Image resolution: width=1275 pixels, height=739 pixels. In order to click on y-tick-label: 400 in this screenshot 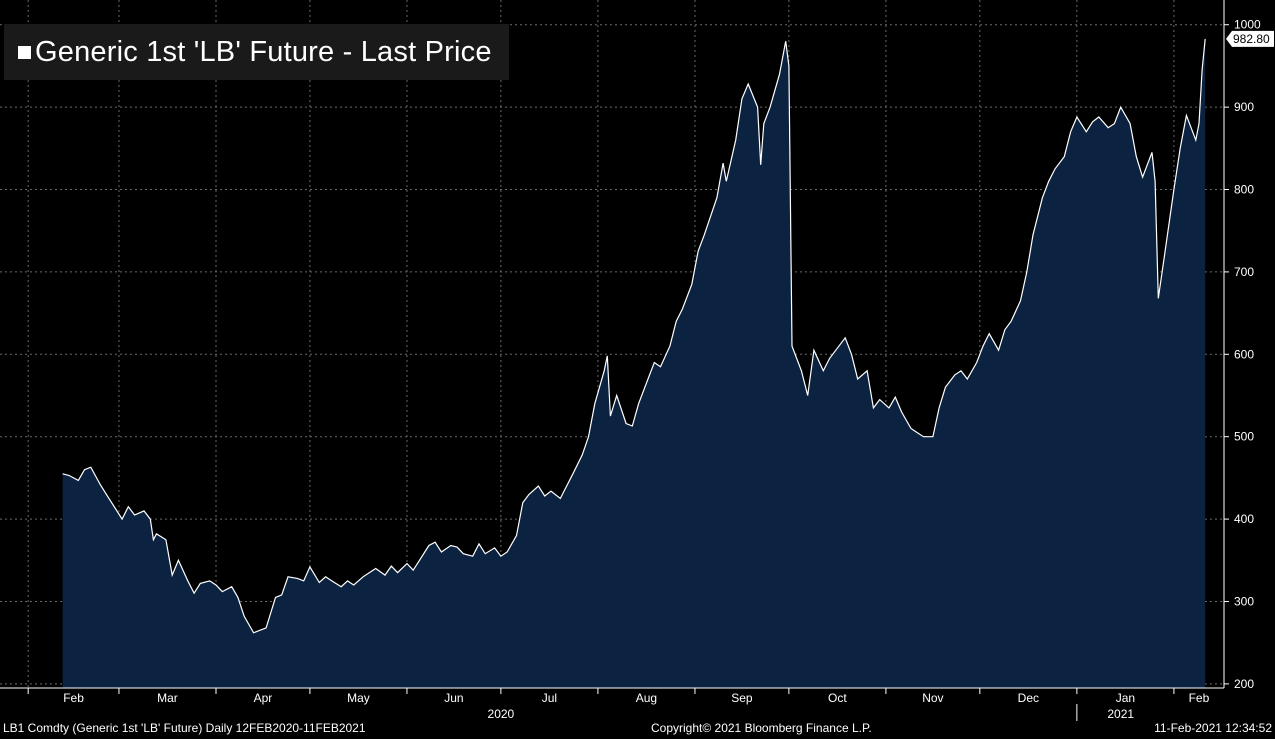, I will do `click(1244, 519)`.